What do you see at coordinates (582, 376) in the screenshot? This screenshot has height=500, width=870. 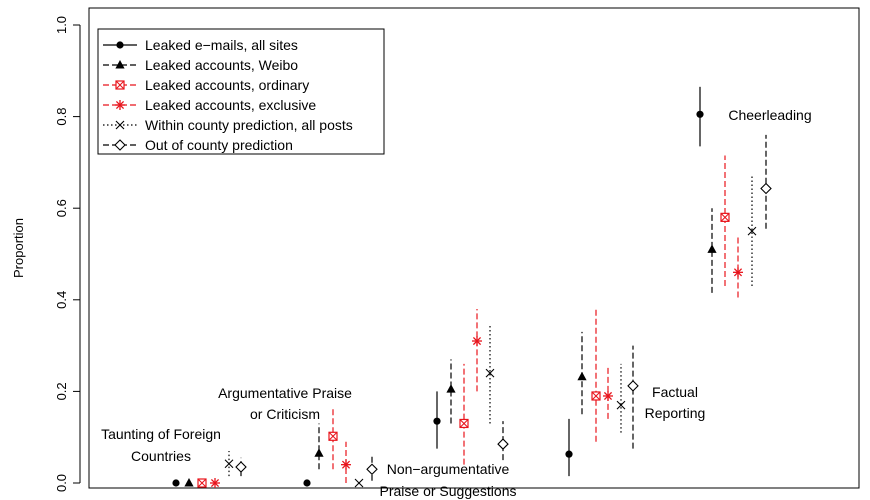 I see `data-point-factual-s1` at bounding box center [582, 376].